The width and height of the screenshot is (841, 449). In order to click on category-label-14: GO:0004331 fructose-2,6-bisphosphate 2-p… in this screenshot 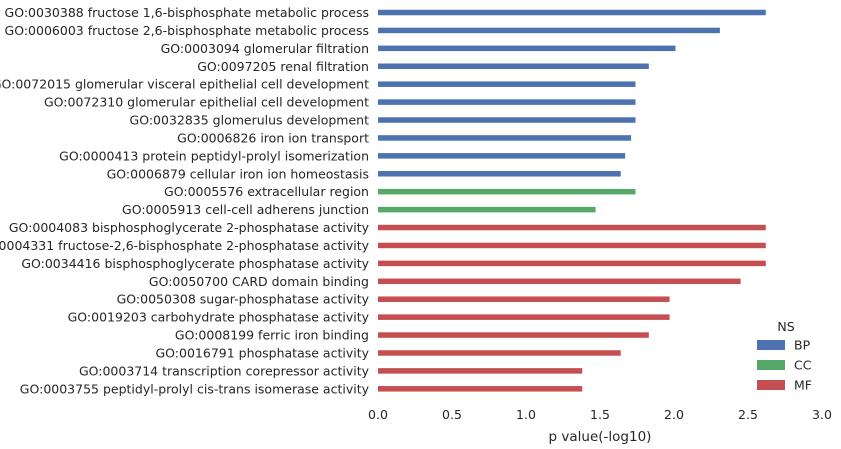, I will do `click(185, 245)`.